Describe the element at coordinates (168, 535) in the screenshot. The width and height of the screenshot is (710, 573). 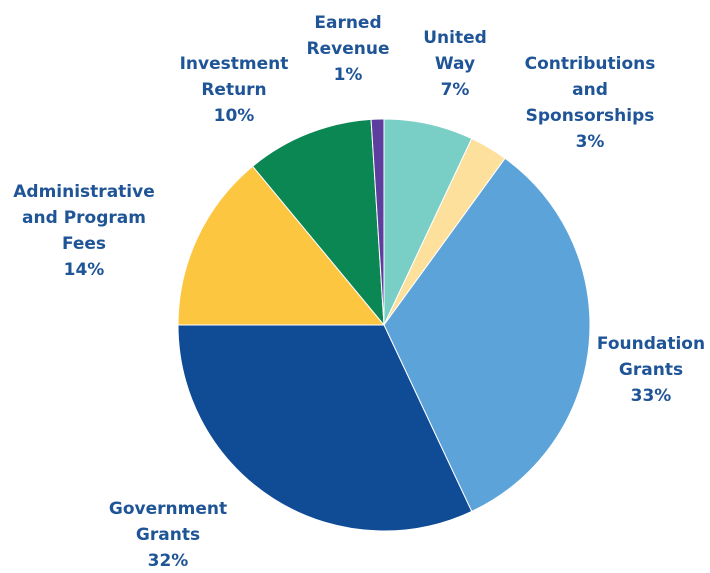
I see `slice-label-government-grants: Government Grants 32%` at that location.